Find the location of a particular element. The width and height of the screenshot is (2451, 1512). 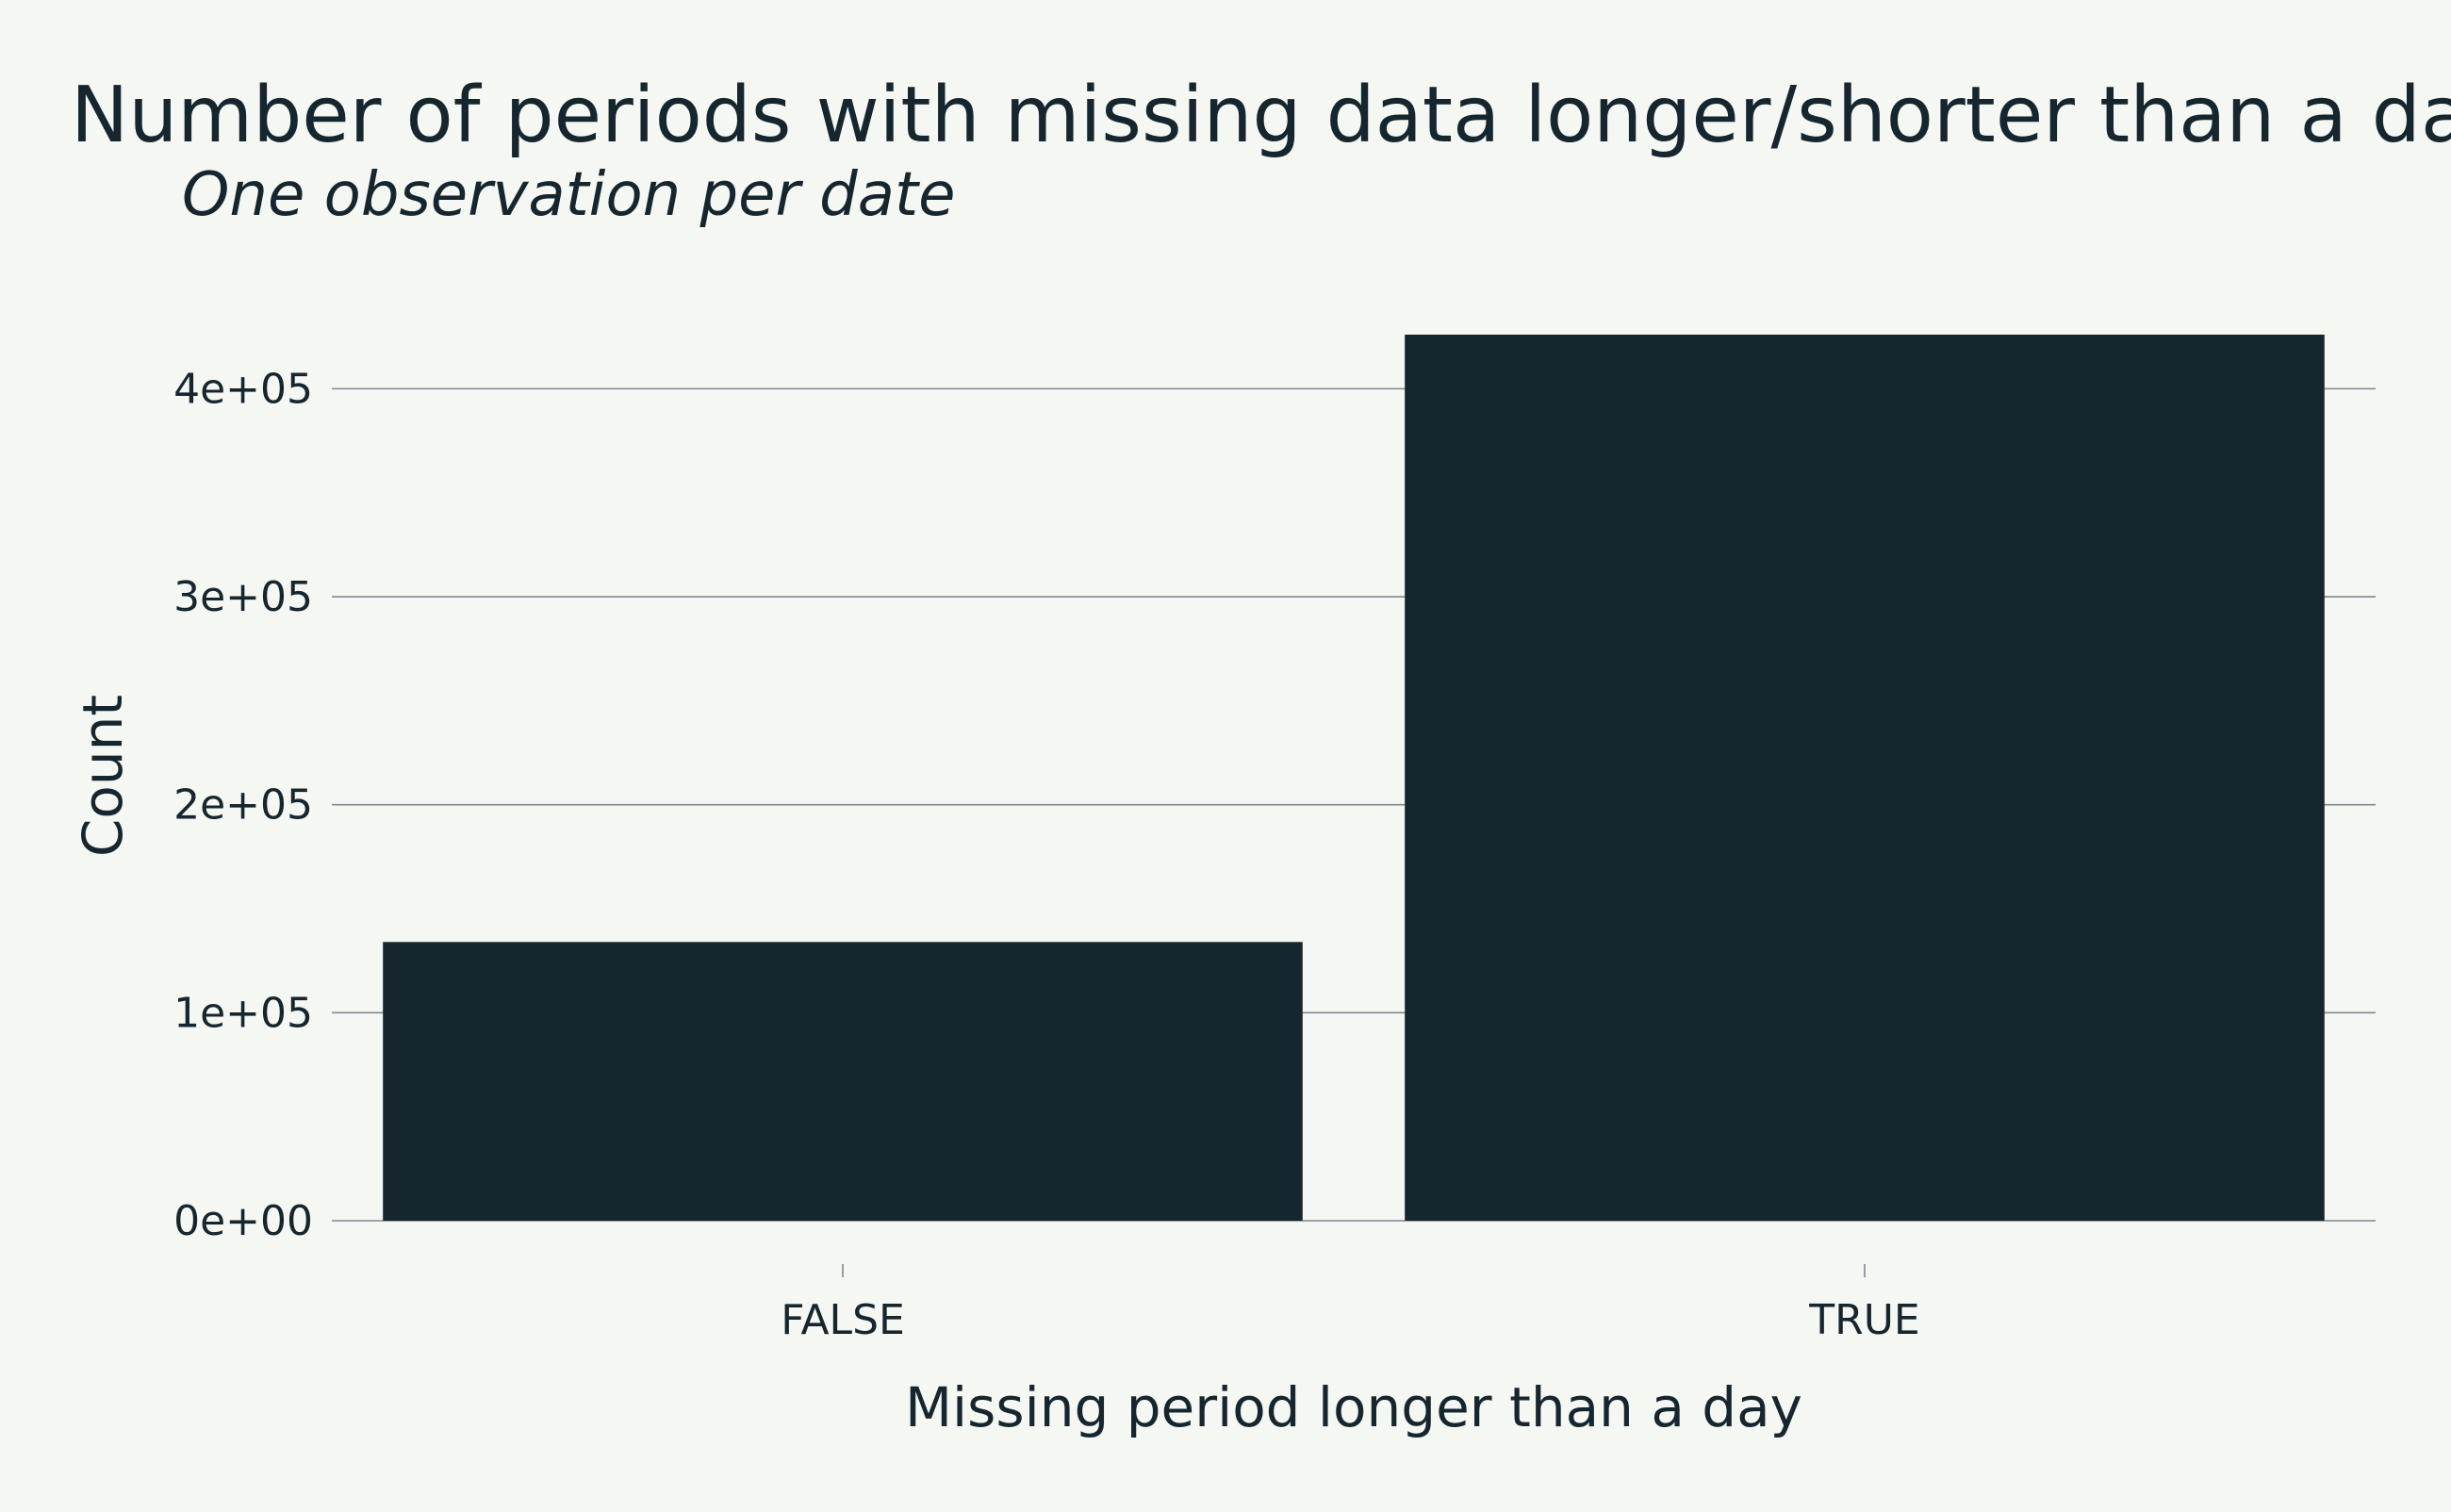

y-tick-label: 4e+05 is located at coordinates (243, 389).